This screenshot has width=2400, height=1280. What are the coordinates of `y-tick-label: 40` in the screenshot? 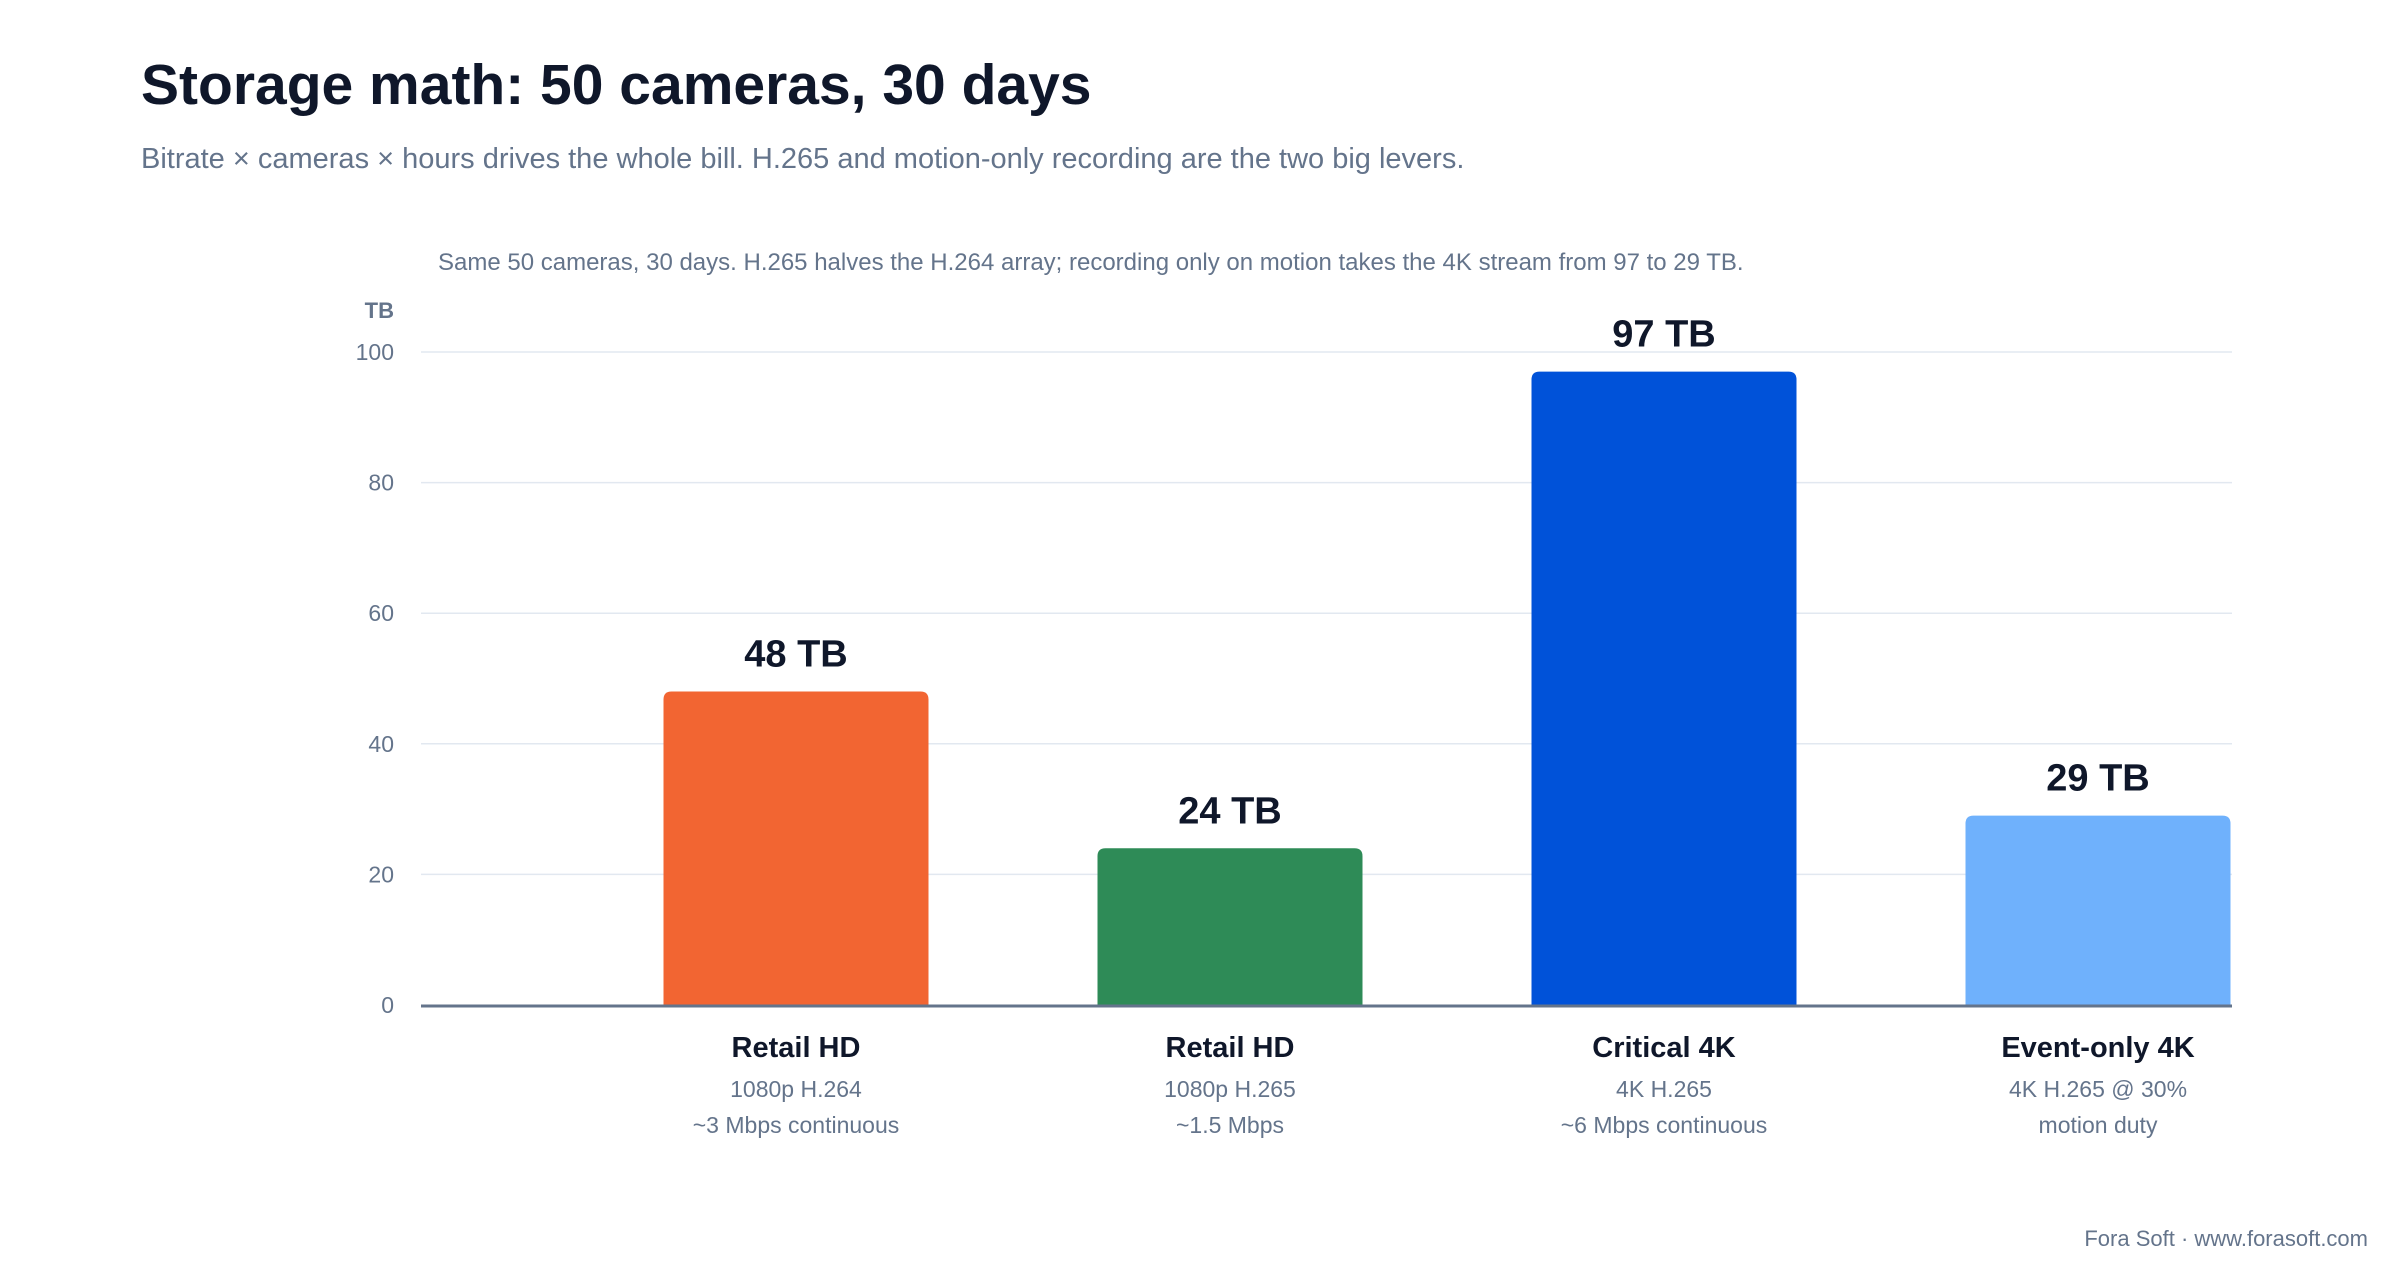 It's located at (381, 744).